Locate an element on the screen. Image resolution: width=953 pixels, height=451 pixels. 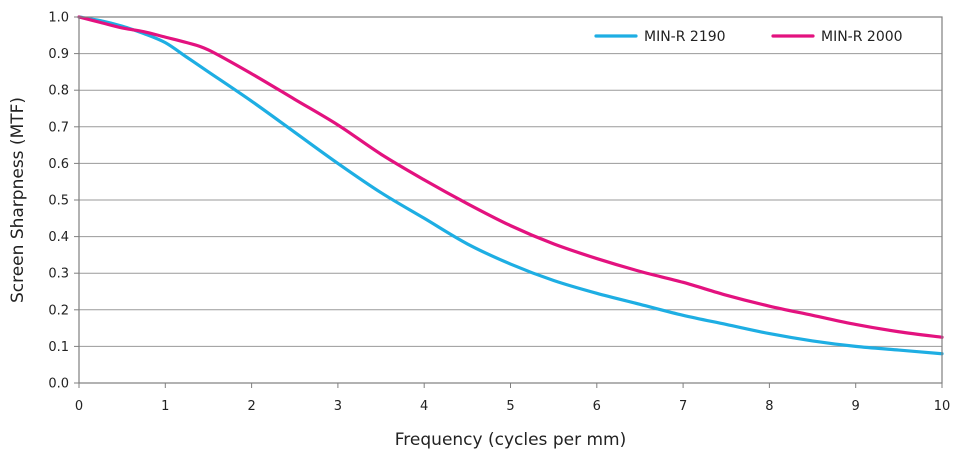
y-tick-label: 0.7 is located at coordinates (58, 127).